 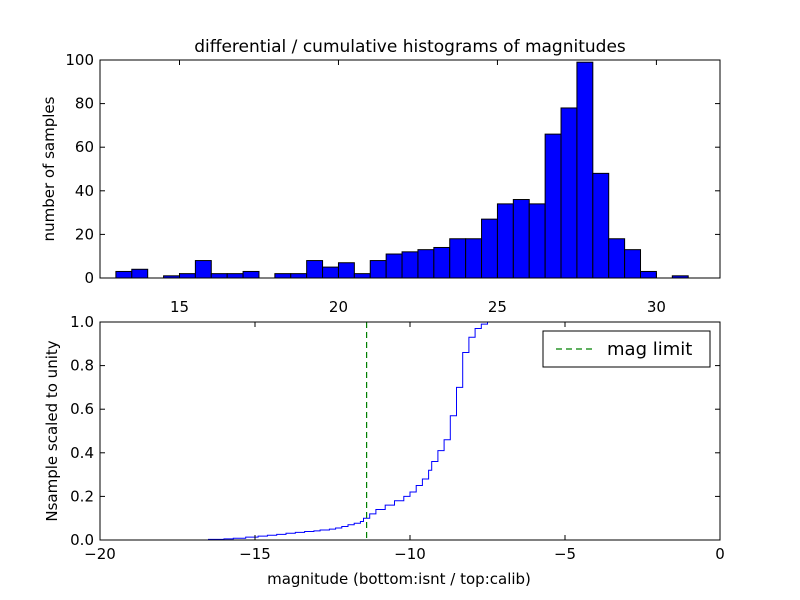 I want to click on histogram-y-tick-label: 40, so click(x=84, y=191).